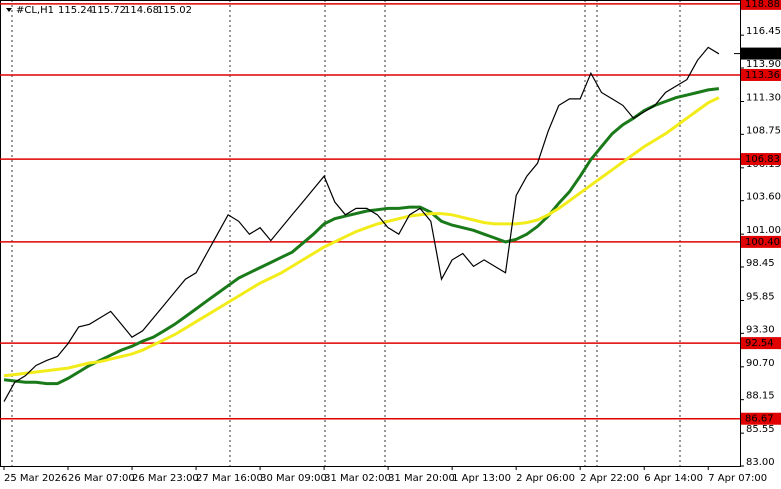 This screenshot has width=781, height=489. Describe the element at coordinates (229, 478) in the screenshot. I see `x-tick-label: 27 Mar 16:00` at that location.